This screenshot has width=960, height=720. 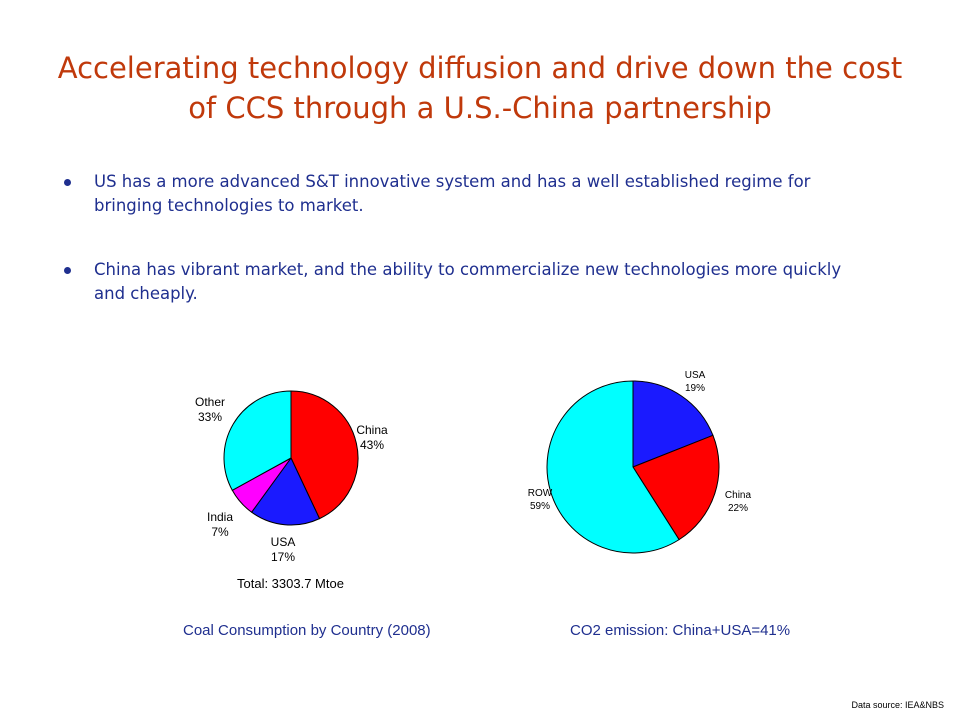 I want to click on co2-chart-caption: CO2 emission: China+USA=41%, so click(x=680, y=630).